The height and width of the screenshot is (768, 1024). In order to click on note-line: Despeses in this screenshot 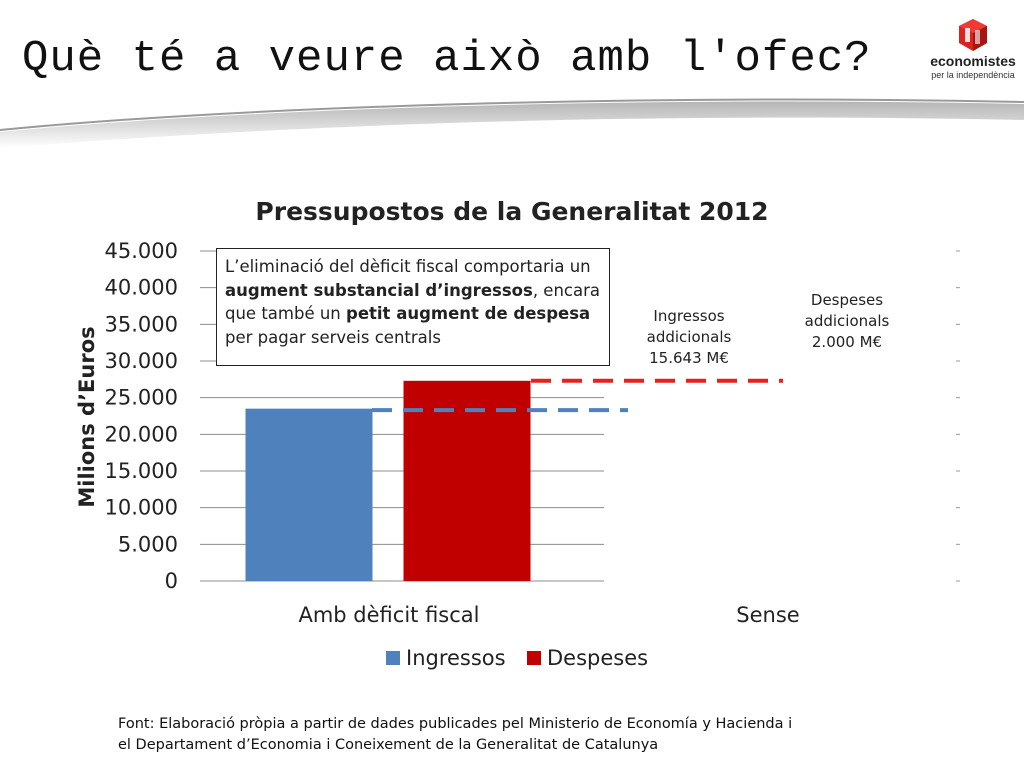, I will do `click(847, 300)`.